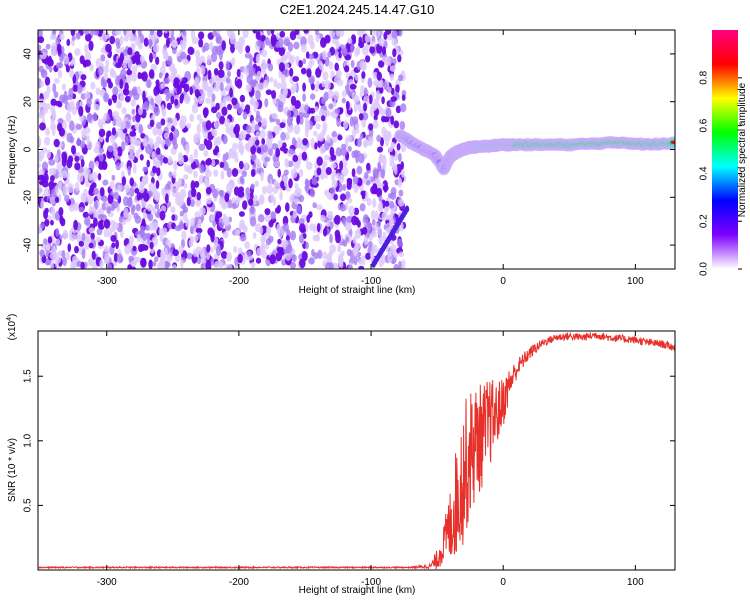  Describe the element at coordinates (28, 505) in the screenshot. I see `y-tick-label: 0.5` at that location.